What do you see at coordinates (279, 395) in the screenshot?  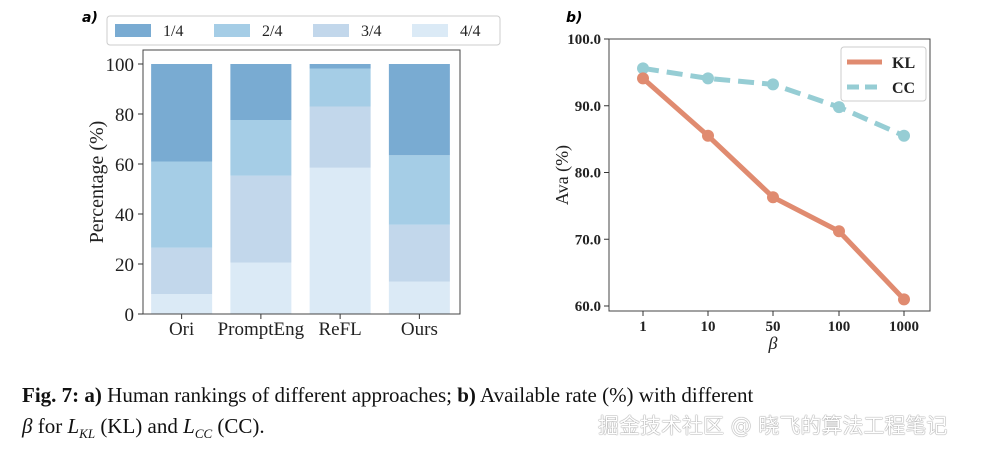 I see `caption-a-text: Human rankings of different approaches;` at bounding box center [279, 395].